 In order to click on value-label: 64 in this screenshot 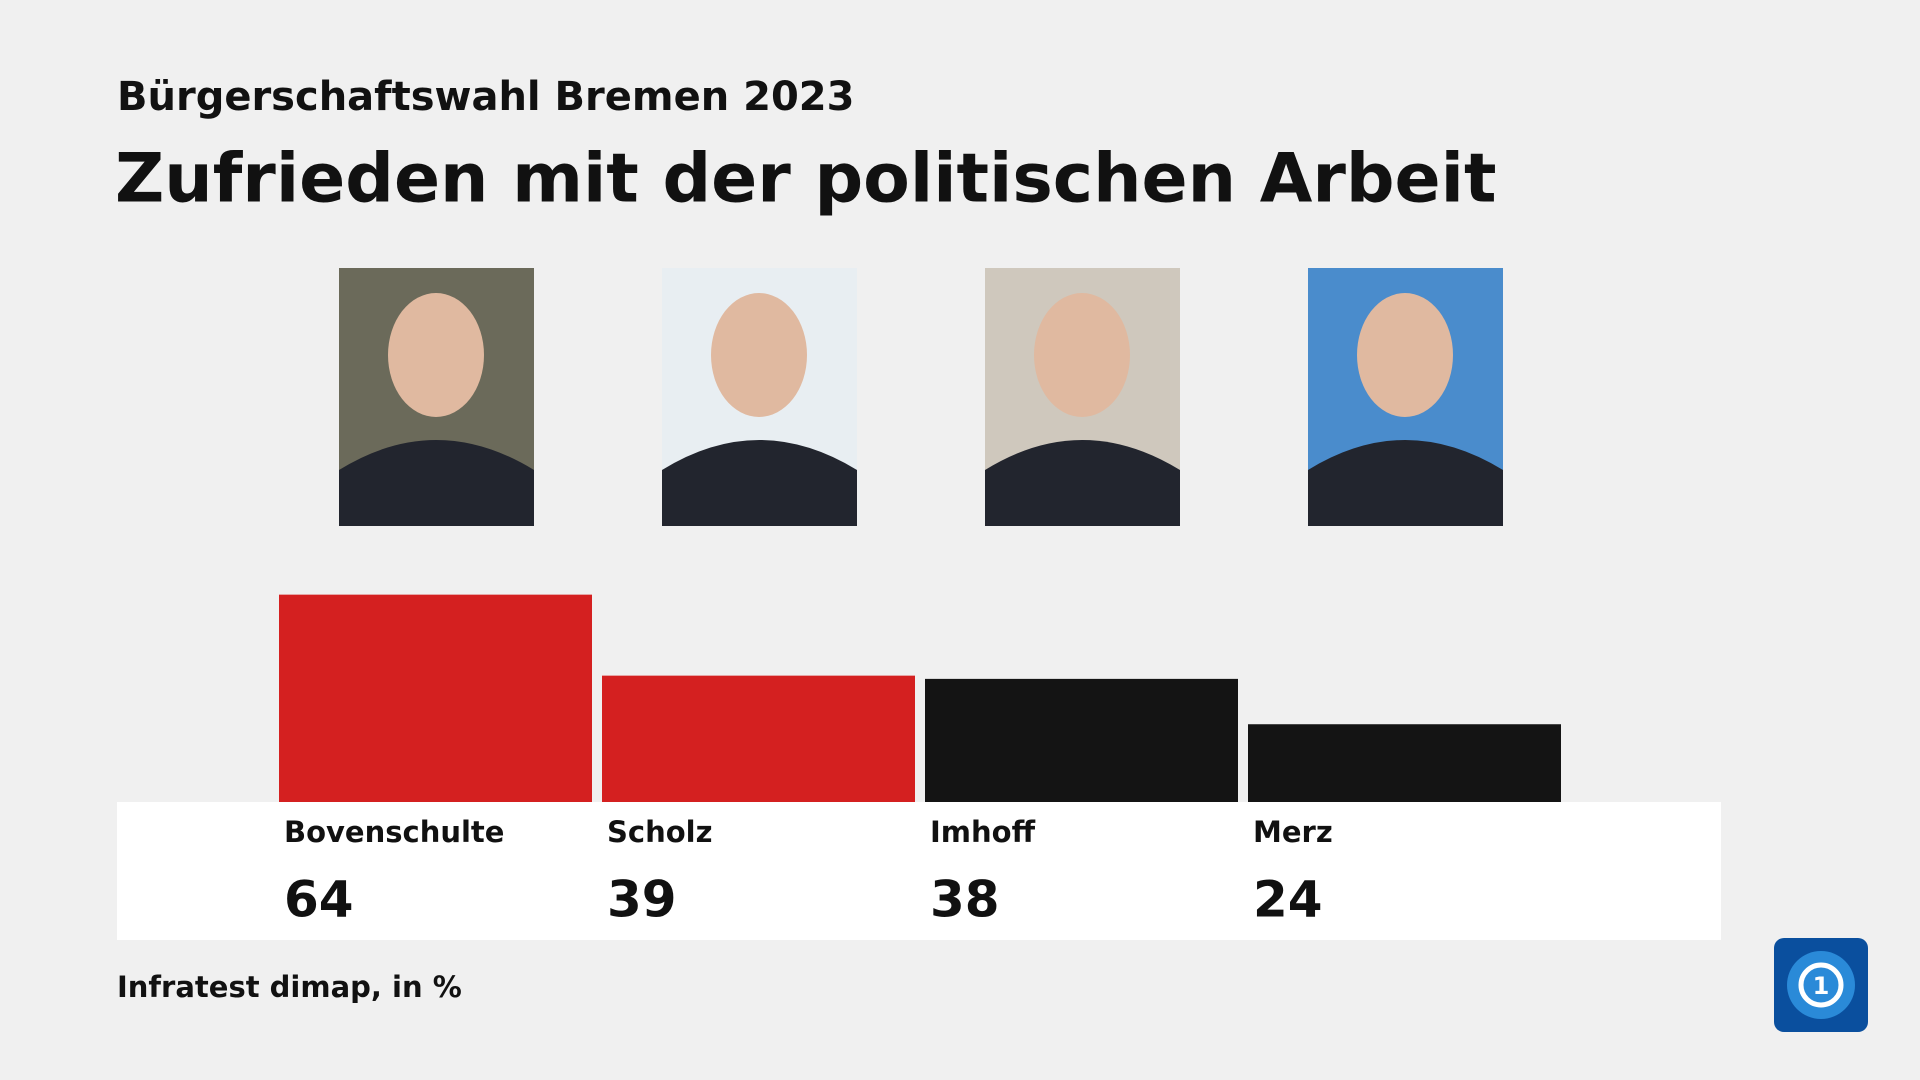, I will do `click(319, 900)`.